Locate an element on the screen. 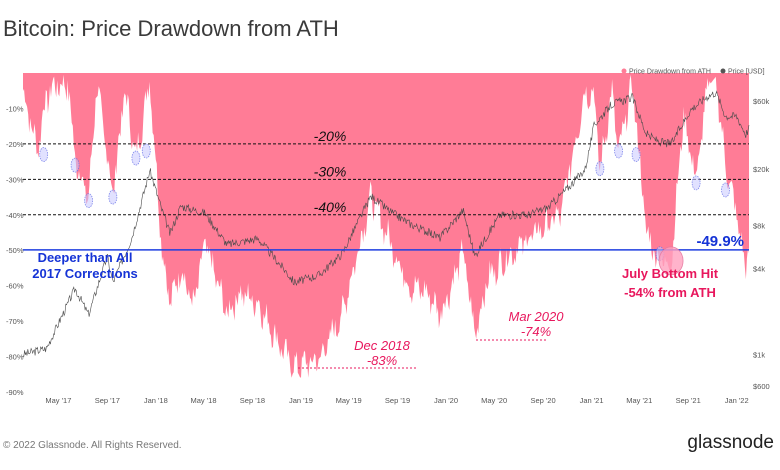 This screenshot has height=470, width=780. left-axis-tick: -70% is located at coordinates (15, 321).